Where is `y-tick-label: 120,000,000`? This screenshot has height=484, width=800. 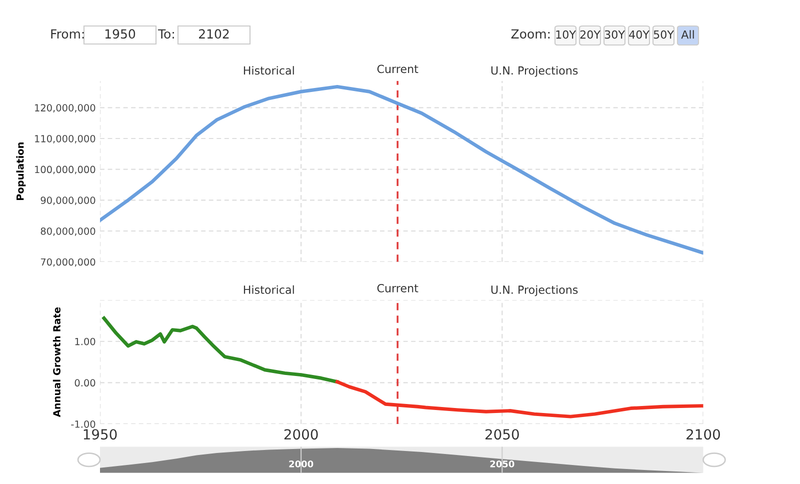 y-tick-label: 120,000,000 is located at coordinates (65, 108).